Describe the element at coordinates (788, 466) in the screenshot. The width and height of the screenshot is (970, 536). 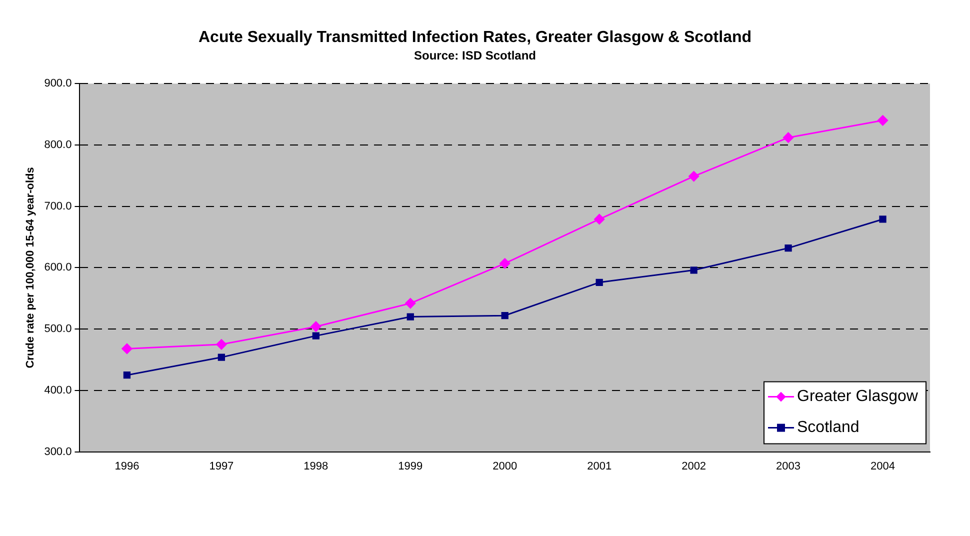
I see `x-tick-label: 2003` at that location.